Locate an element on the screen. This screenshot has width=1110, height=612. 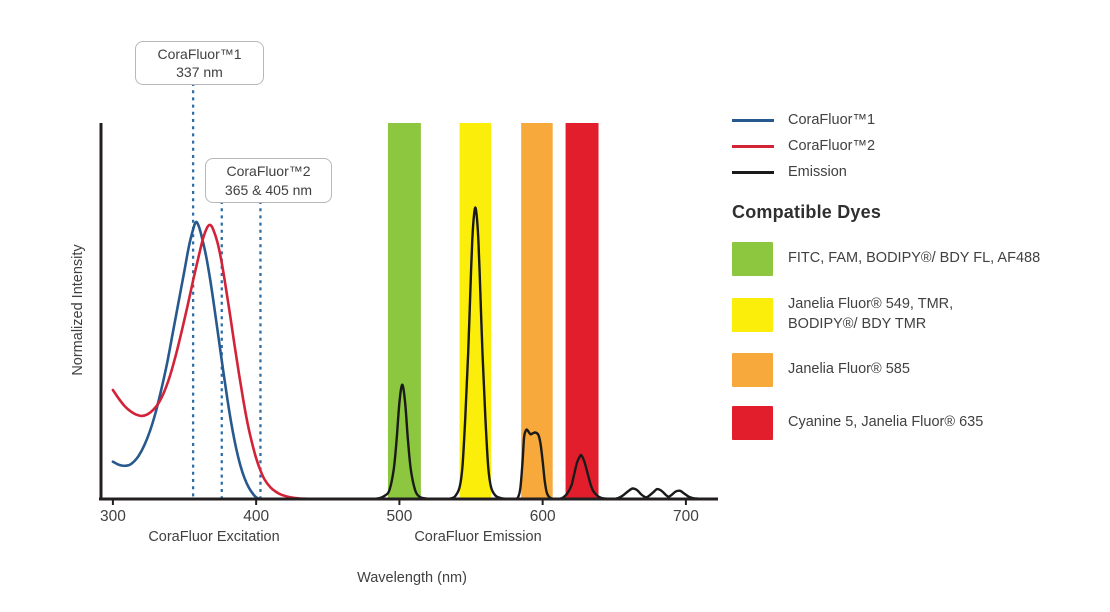
corafluor1-line-swatch is located at coordinates (753, 120).